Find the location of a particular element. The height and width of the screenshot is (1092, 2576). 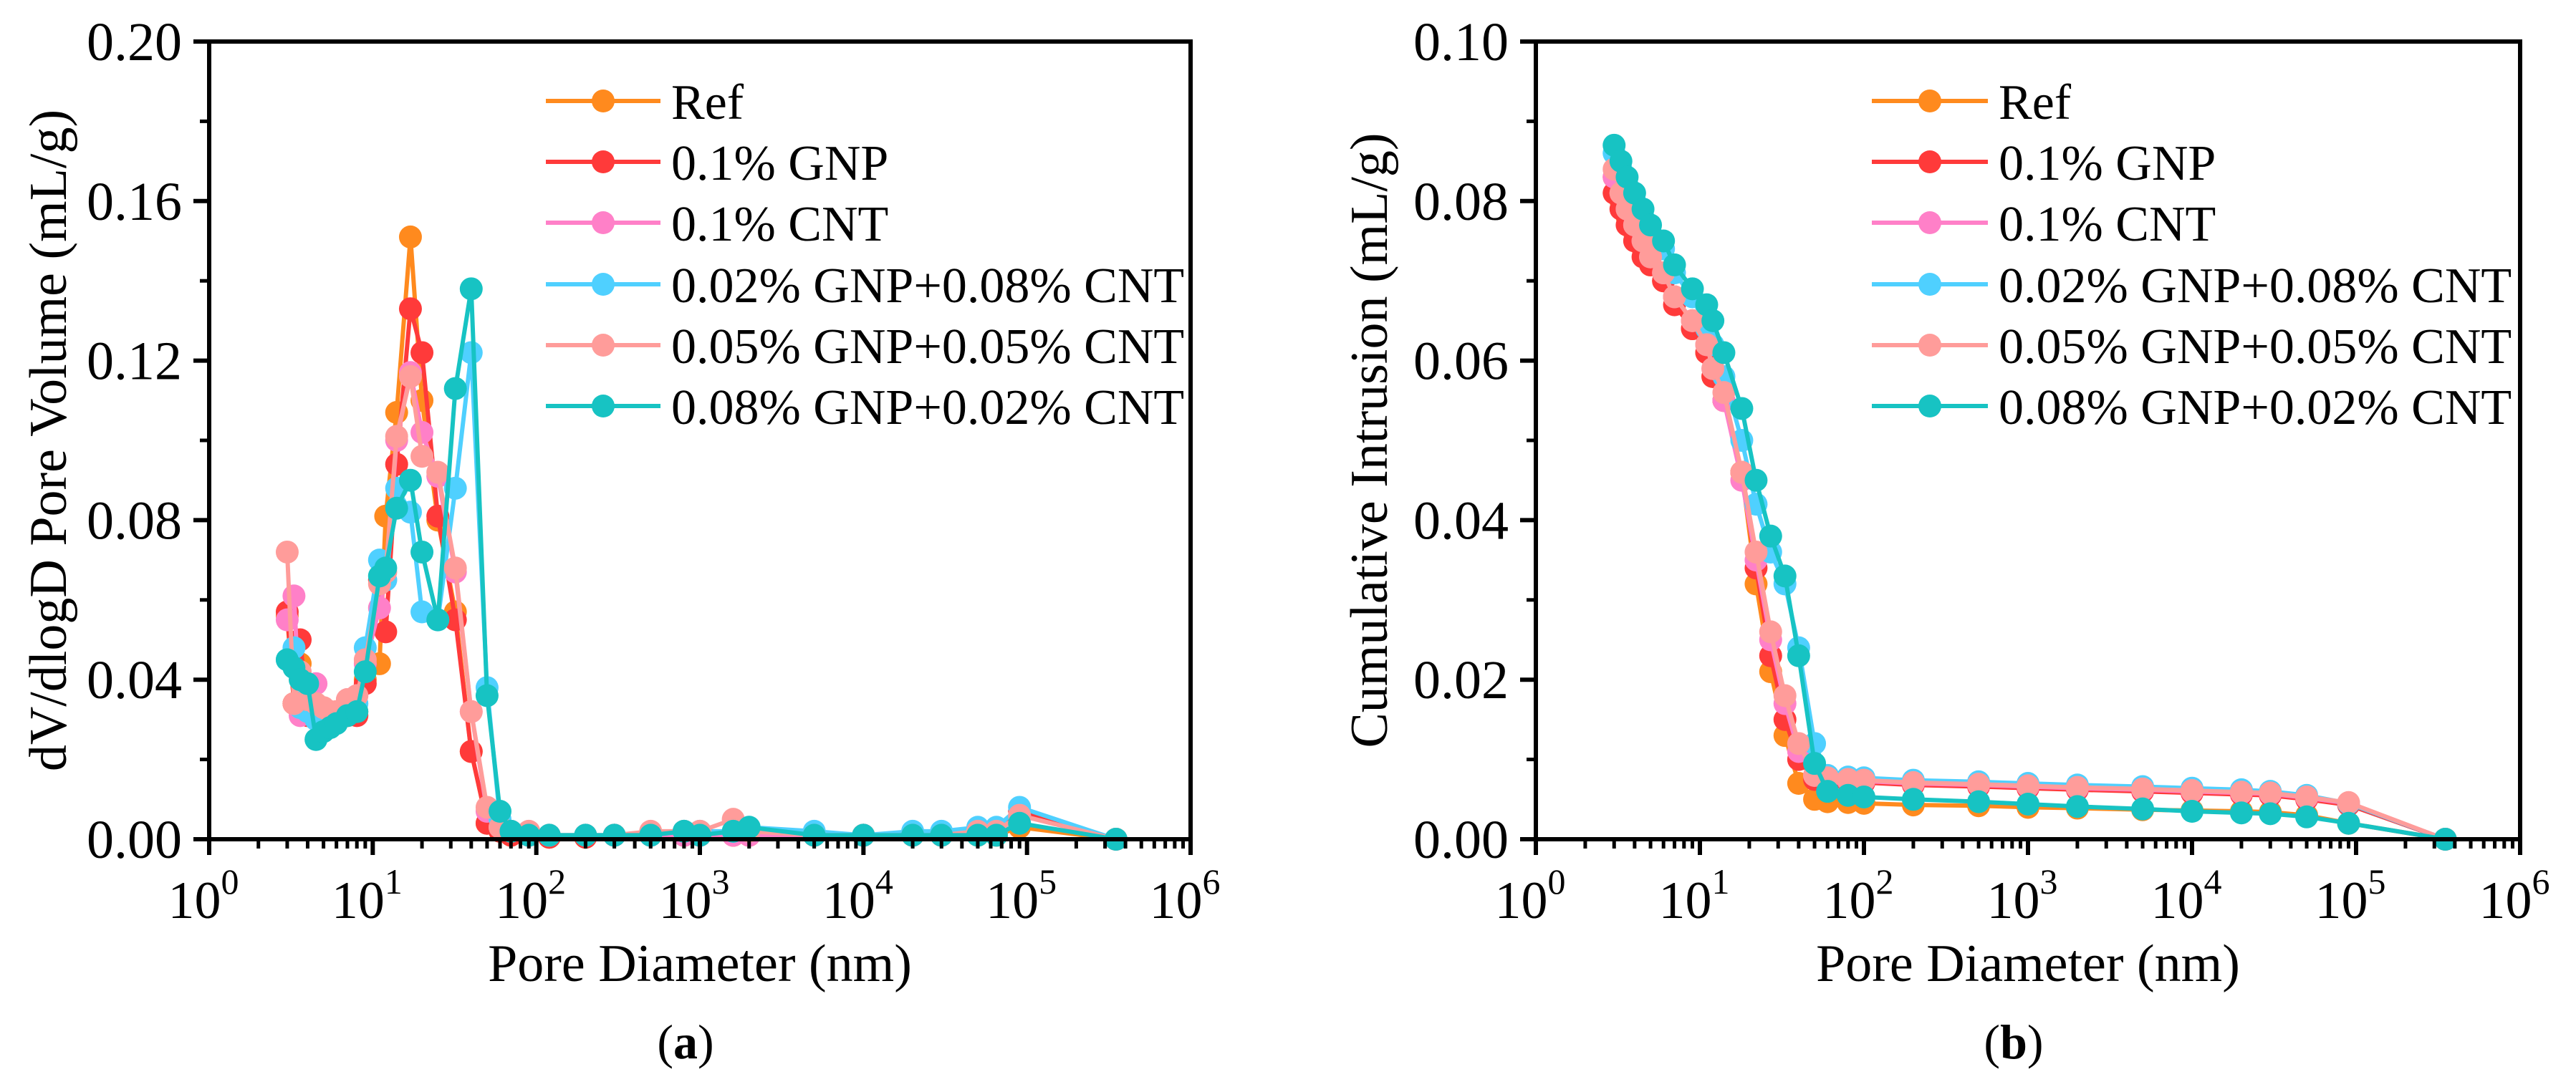

panel-label: (a) is located at coordinates (685, 1042).